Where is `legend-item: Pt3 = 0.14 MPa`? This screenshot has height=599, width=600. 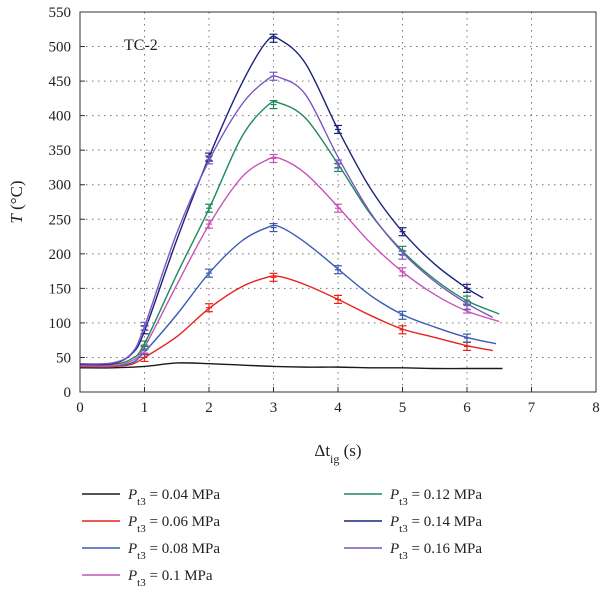
legend-item: Pt3 = 0.14 MPa is located at coordinates (413, 524).